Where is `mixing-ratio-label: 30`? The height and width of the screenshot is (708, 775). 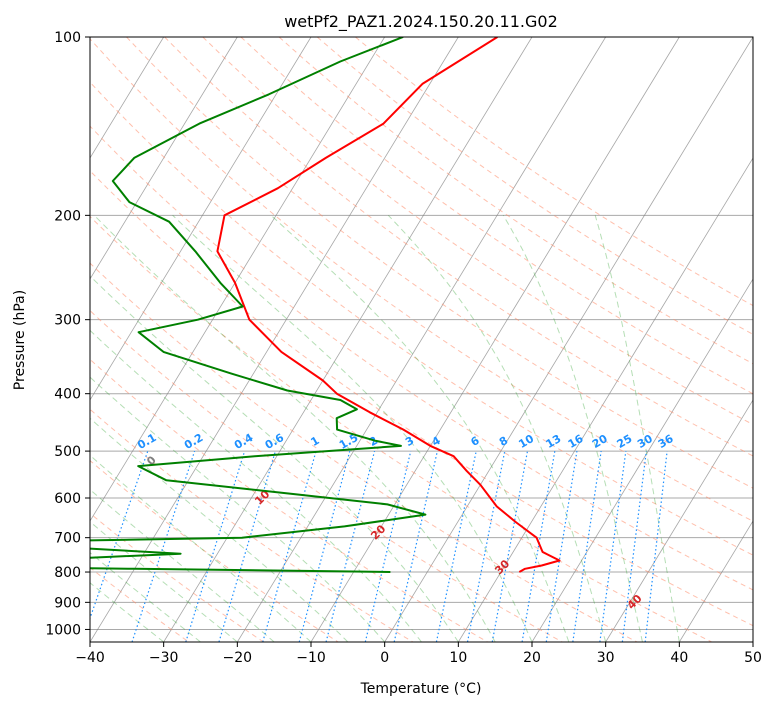 mixing-ratio-label: 30 is located at coordinates (645, 441).